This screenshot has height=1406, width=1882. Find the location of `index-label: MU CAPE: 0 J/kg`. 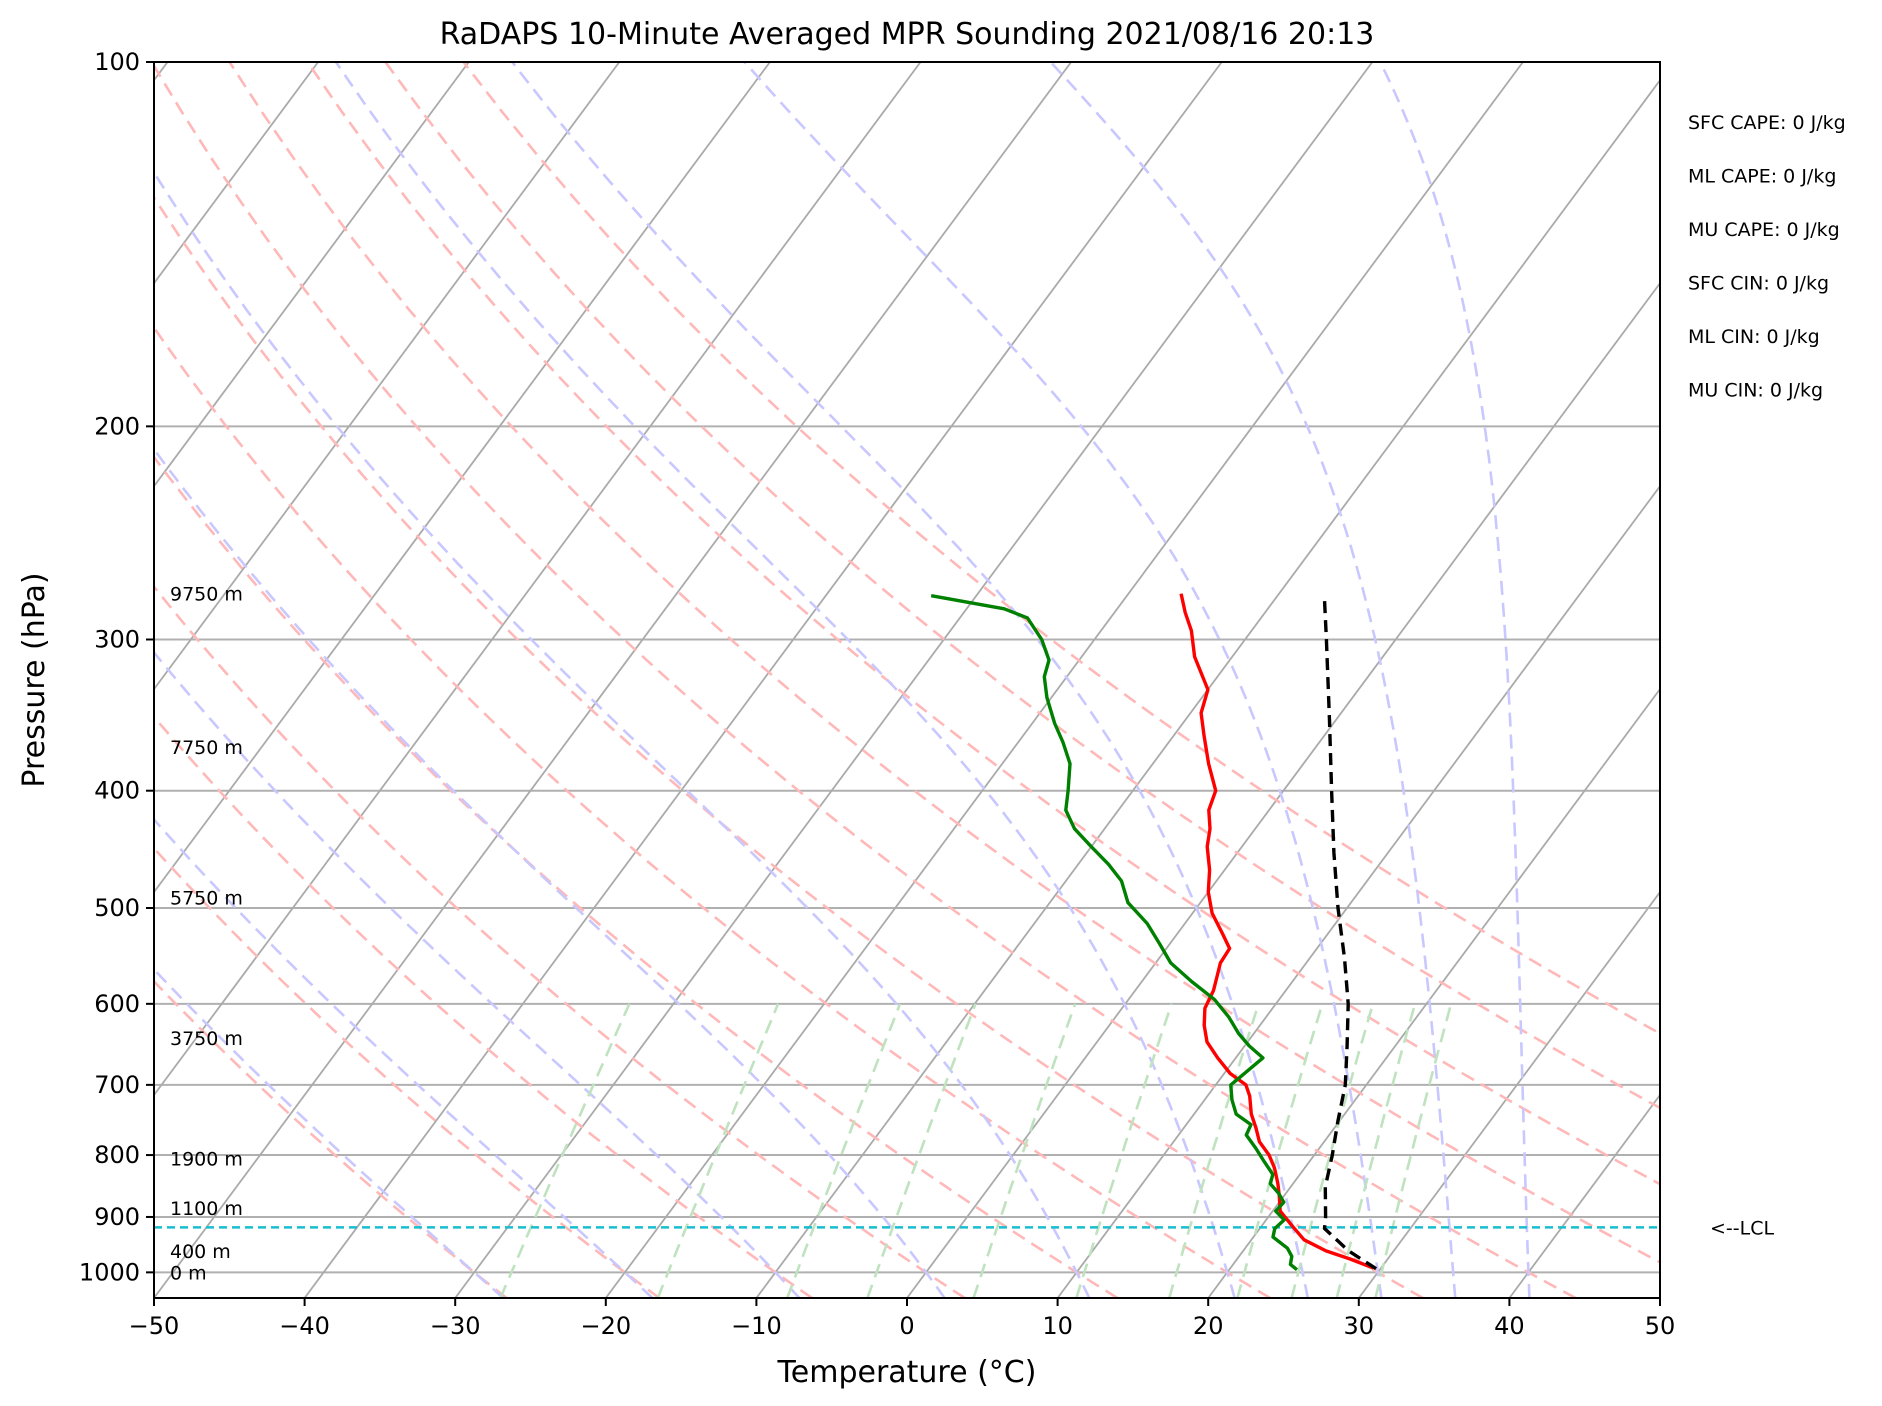

index-label: MU CAPE: 0 J/kg is located at coordinates (1764, 230).